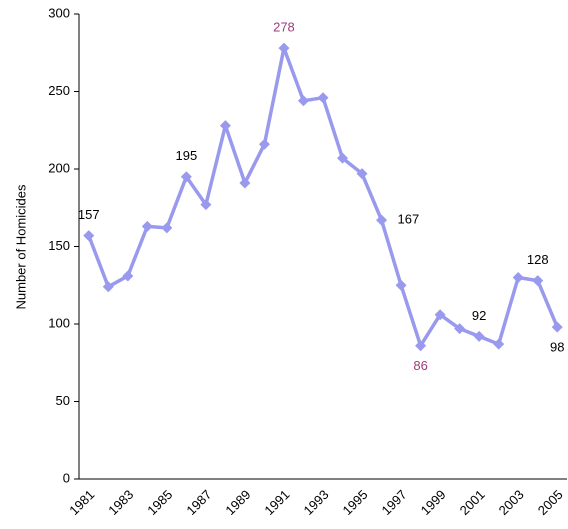 This screenshot has height=529, width=568. Describe the element at coordinates (159, 502) in the screenshot. I see `x-tick-label: 1985` at that location.